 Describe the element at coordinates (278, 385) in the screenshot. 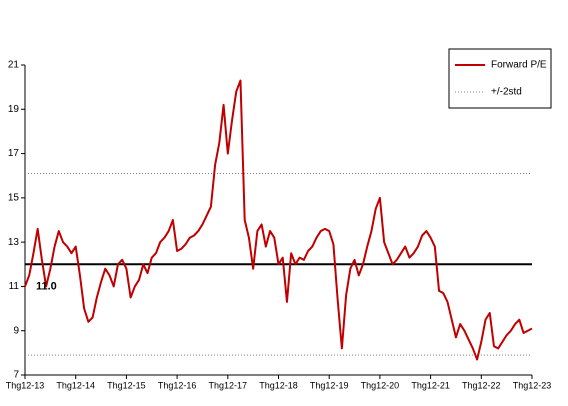

I see `x-tick-label: Thg12-18` at that location.